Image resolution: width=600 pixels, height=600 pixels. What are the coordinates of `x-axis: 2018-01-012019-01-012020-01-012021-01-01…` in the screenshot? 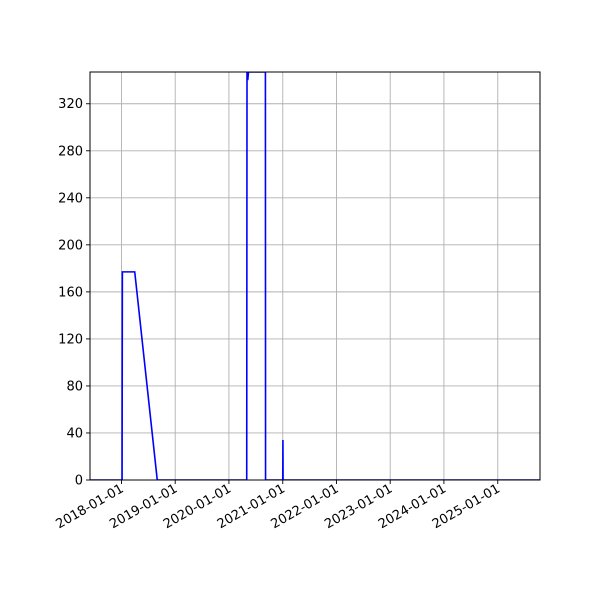 It's located at (278, 506).